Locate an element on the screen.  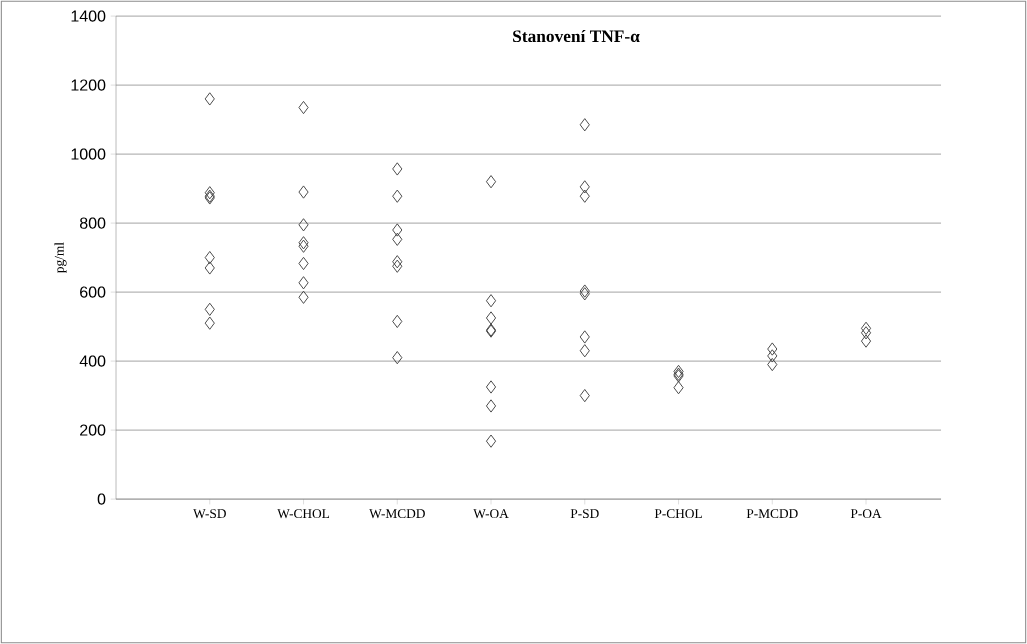
y-tick-label: 600 is located at coordinates (93, 292).